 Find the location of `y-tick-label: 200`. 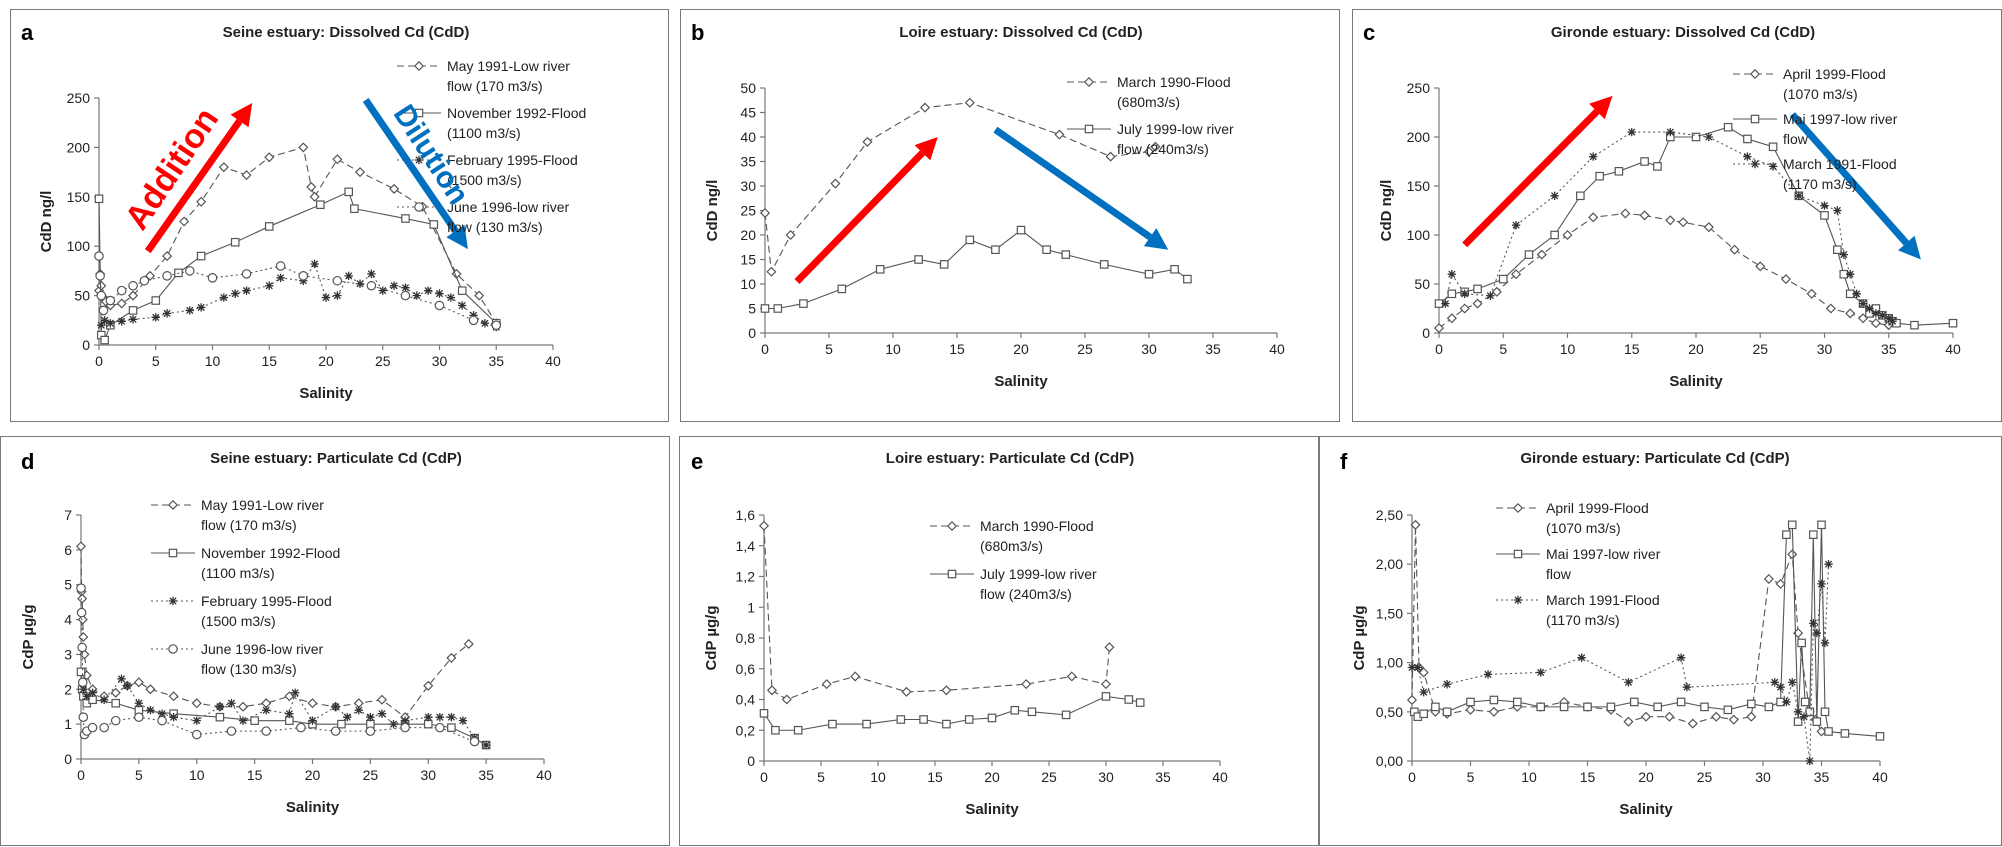

y-tick-label: 200 is located at coordinates (79, 147).